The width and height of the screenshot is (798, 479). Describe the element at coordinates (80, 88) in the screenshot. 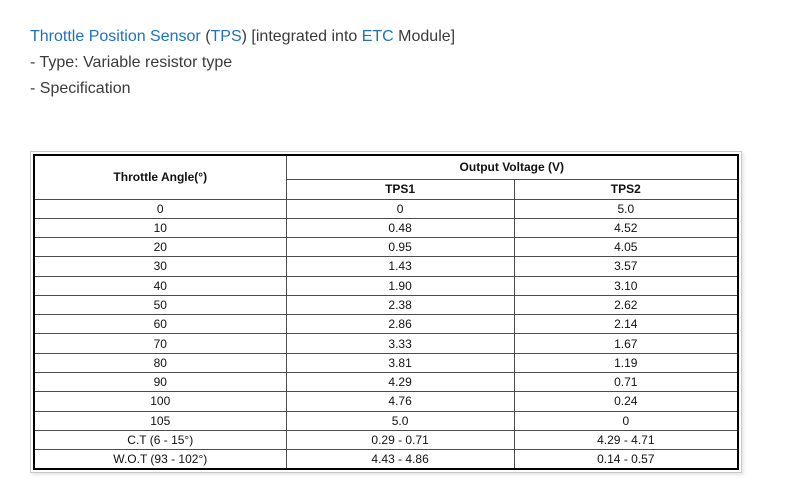

I see `specification-line: - Specification` at that location.